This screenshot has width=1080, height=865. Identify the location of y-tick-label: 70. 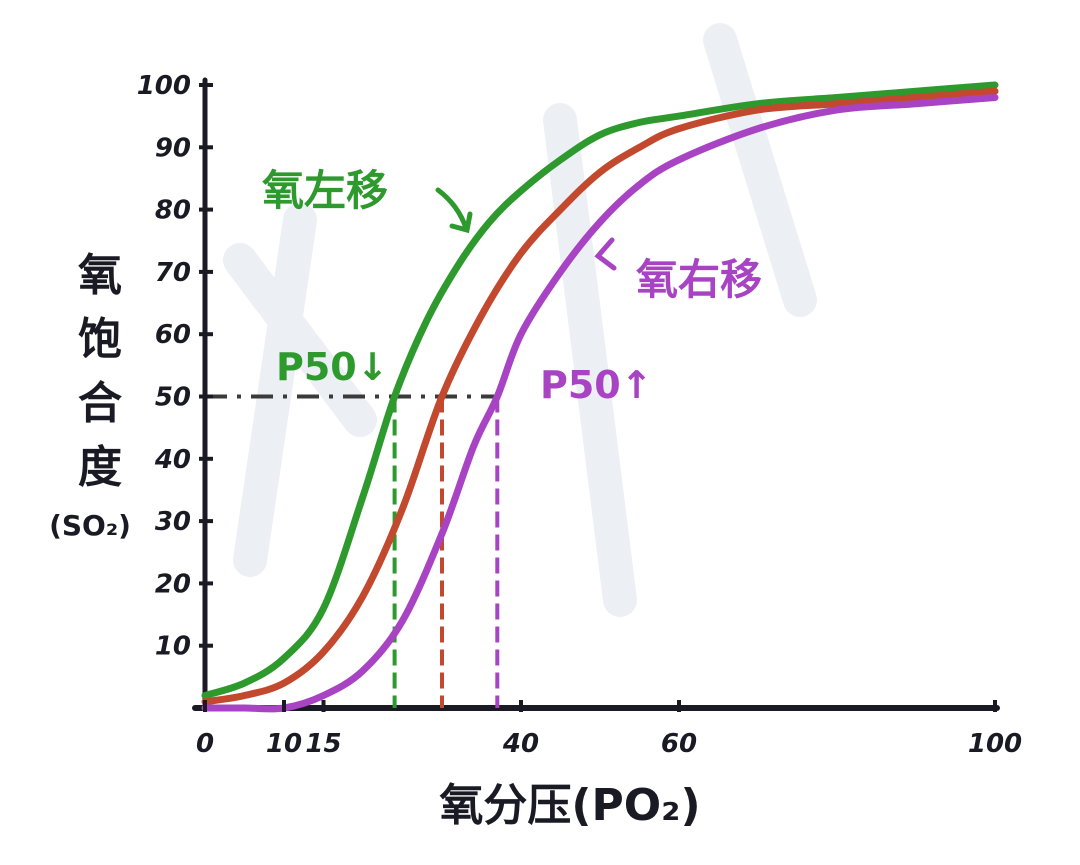
(173, 273).